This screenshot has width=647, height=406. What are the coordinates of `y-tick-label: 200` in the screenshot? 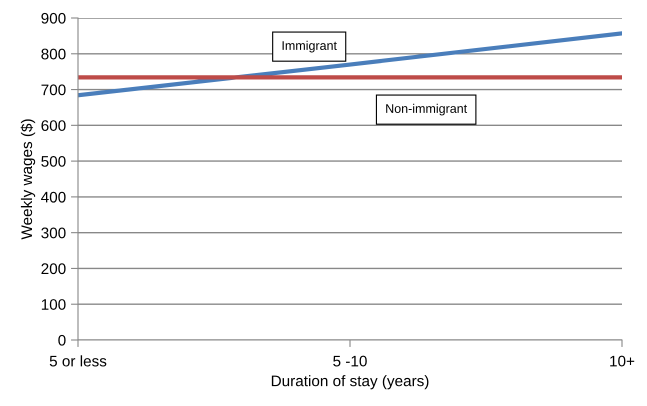 It's located at (53, 268).